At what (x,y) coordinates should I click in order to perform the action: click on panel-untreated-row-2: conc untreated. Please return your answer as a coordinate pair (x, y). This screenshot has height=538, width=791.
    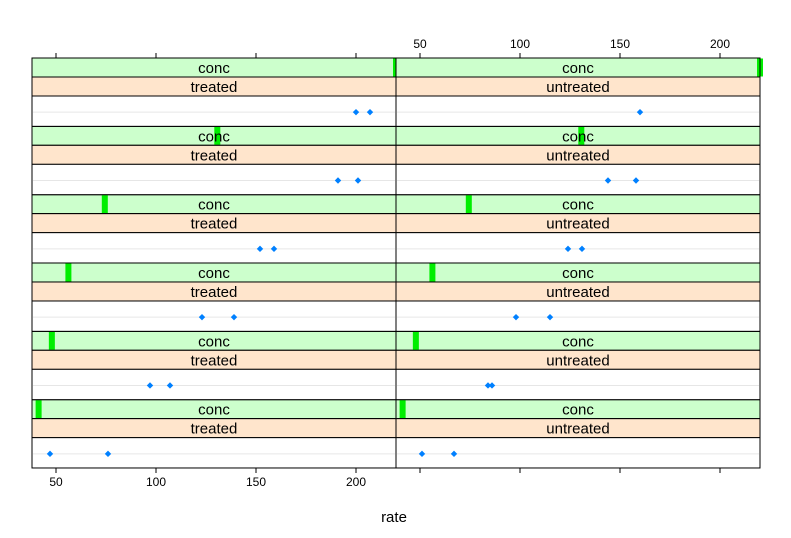
    Looking at the image, I should click on (578, 365).